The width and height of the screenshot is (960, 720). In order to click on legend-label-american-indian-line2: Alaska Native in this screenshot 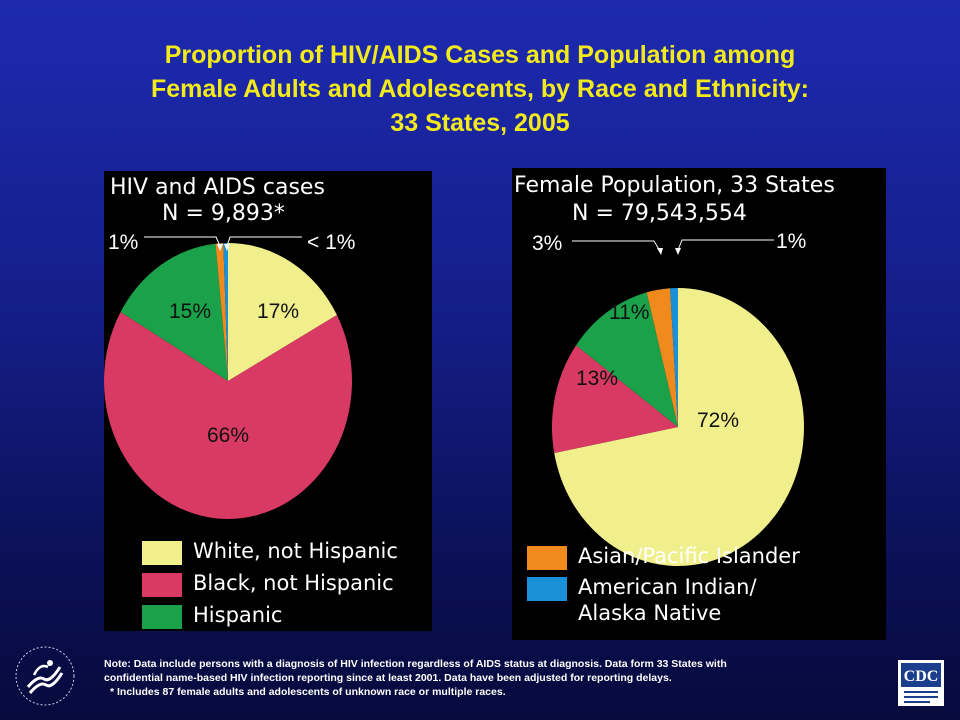, I will do `click(650, 613)`.